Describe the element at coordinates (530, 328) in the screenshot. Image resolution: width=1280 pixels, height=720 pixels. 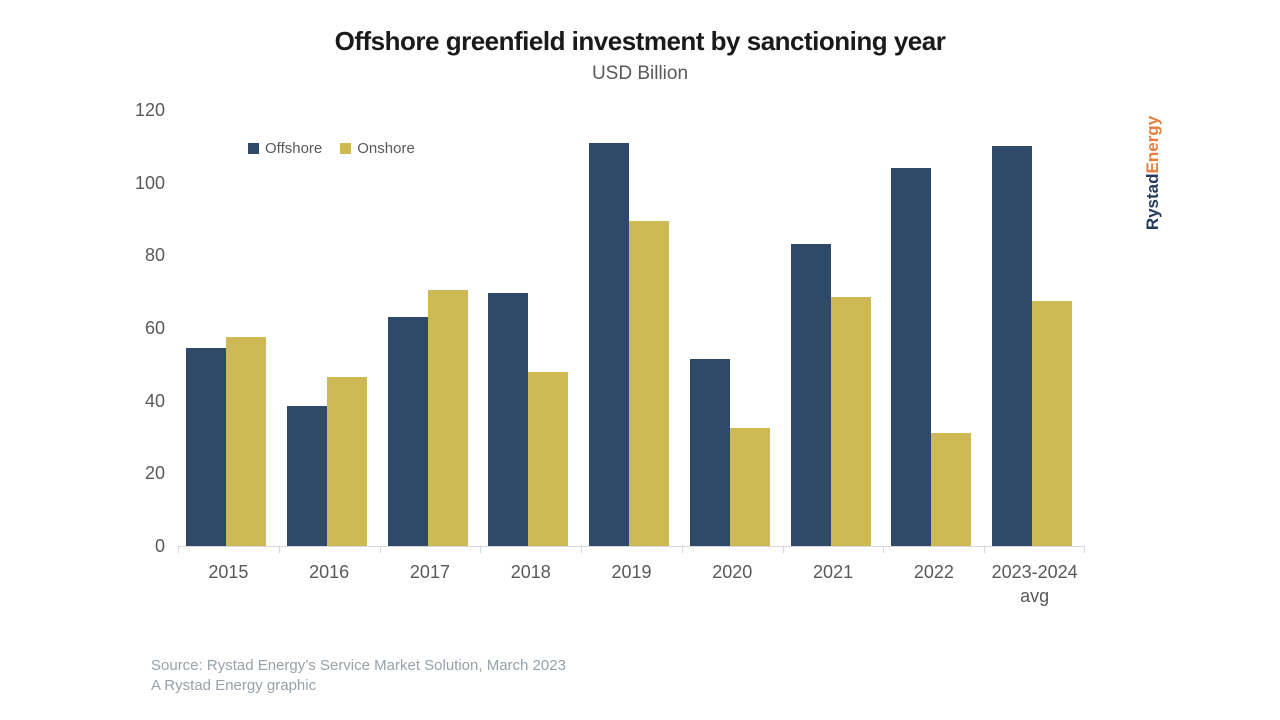
I see `bar-group-2018` at that location.